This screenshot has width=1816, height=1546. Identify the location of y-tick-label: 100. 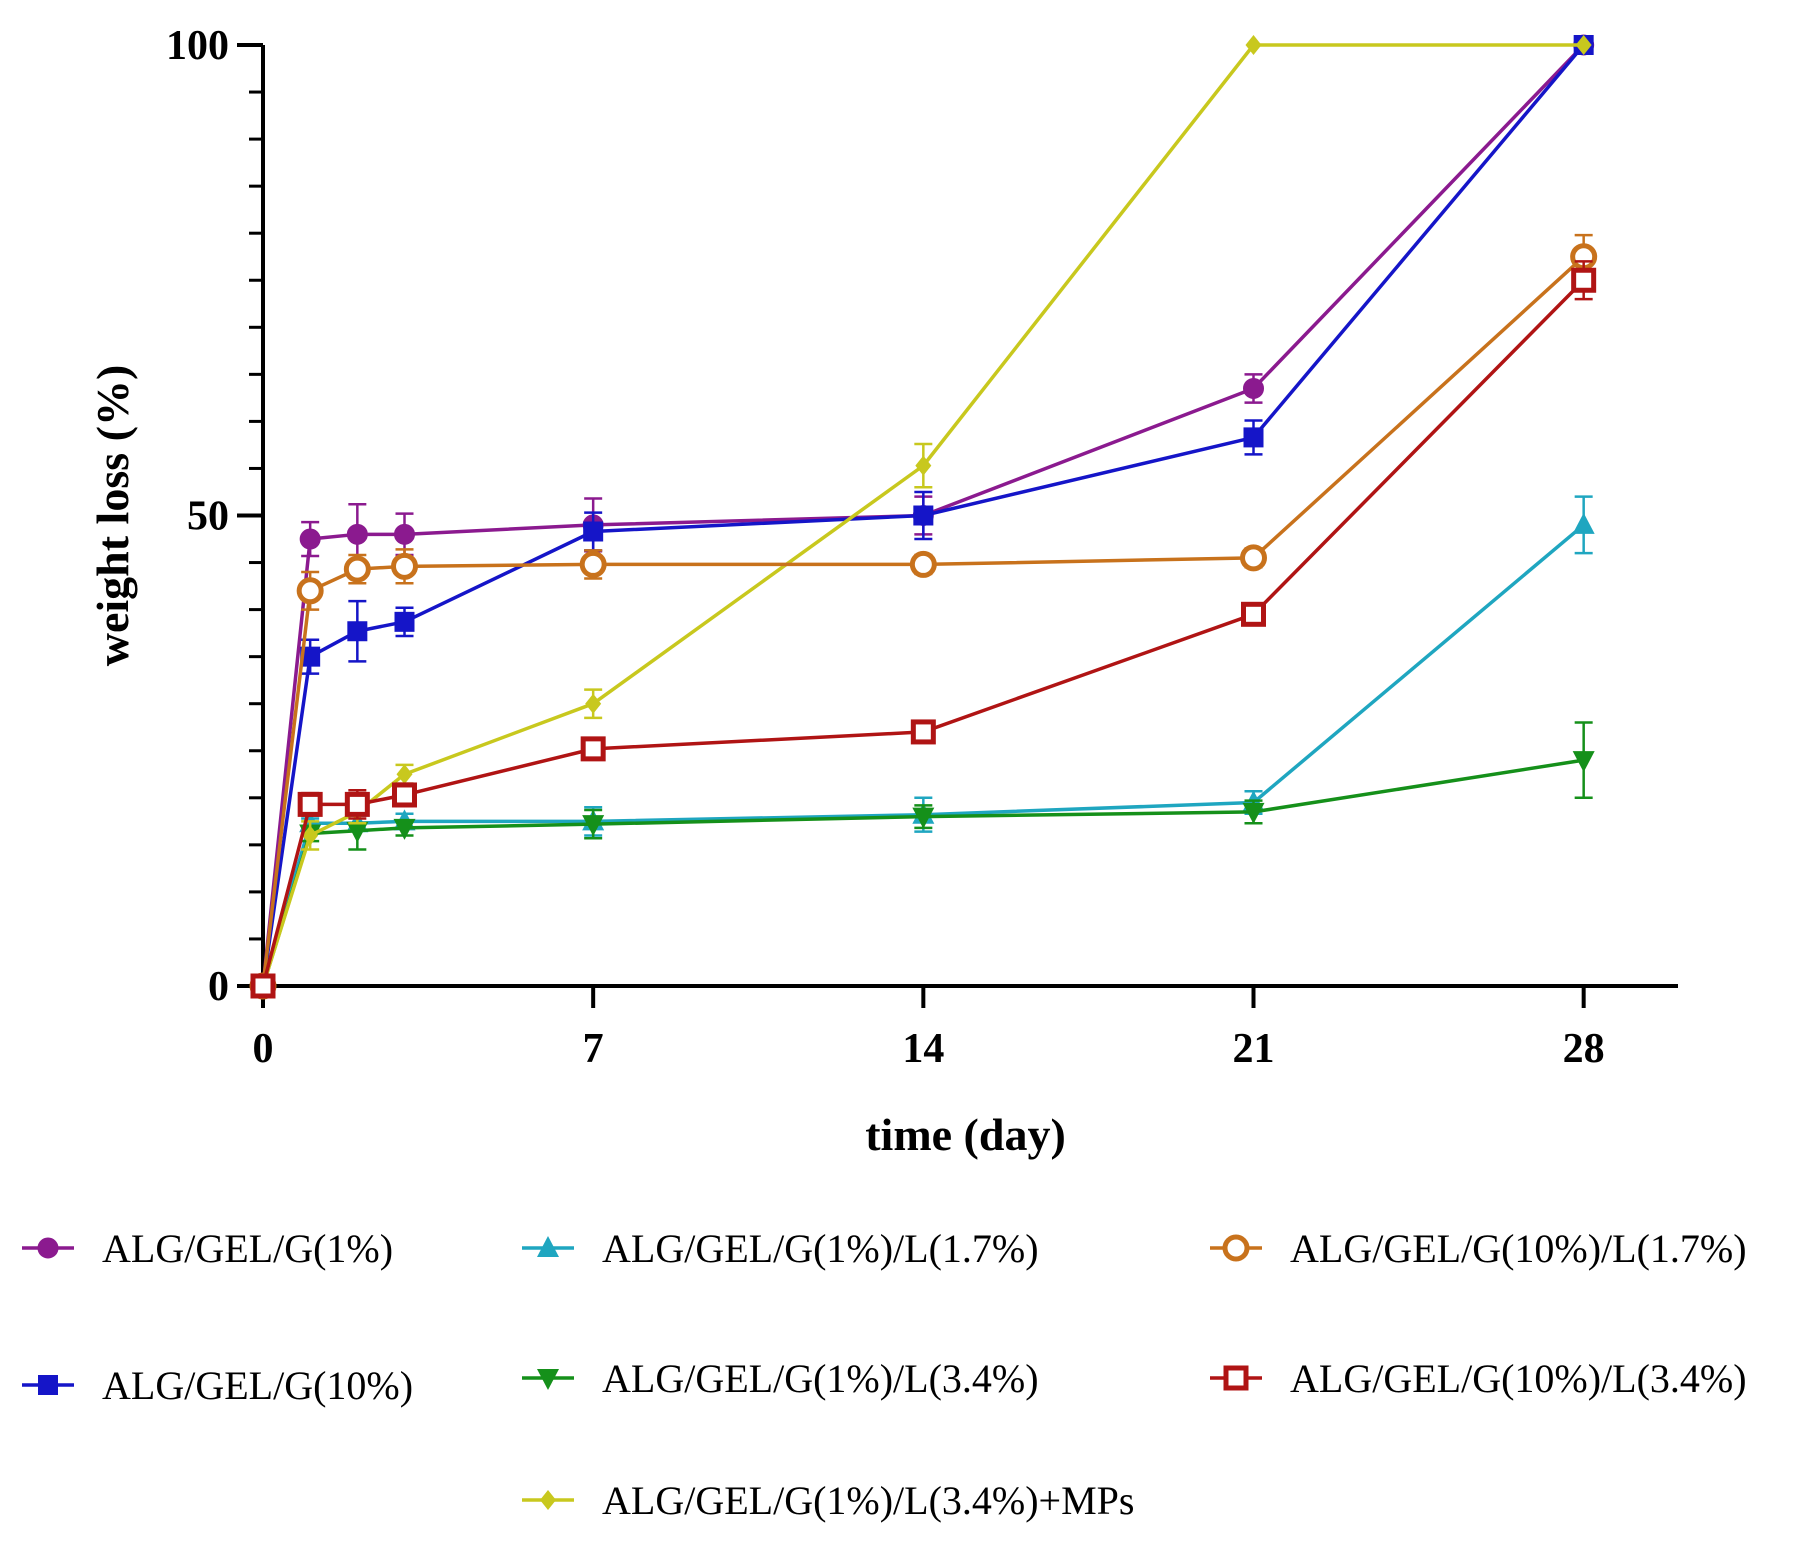
(197, 46).